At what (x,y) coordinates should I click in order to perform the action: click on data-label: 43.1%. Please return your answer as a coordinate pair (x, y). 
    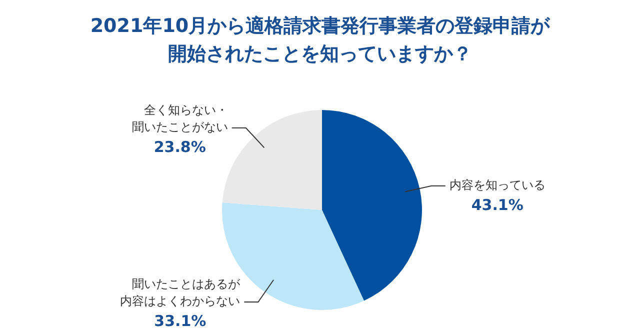
    Looking at the image, I should click on (497, 205).